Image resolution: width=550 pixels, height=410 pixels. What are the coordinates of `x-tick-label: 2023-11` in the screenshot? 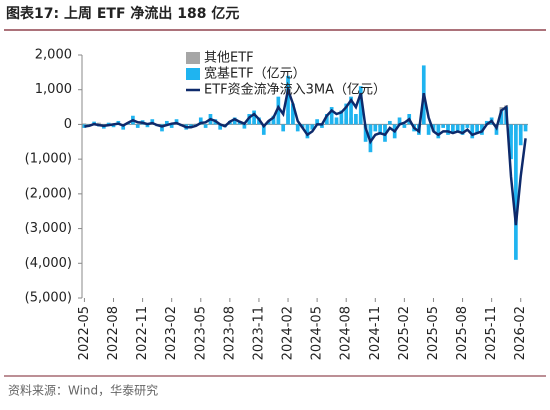 It's located at (258, 333).